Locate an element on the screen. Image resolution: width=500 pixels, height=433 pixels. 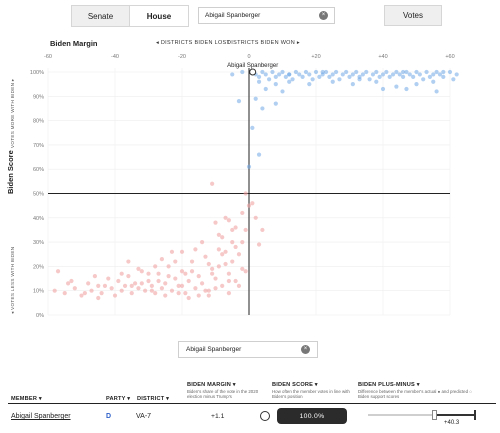
member-search-input: Abigail Spanberger × is located at coordinates (266, 15).